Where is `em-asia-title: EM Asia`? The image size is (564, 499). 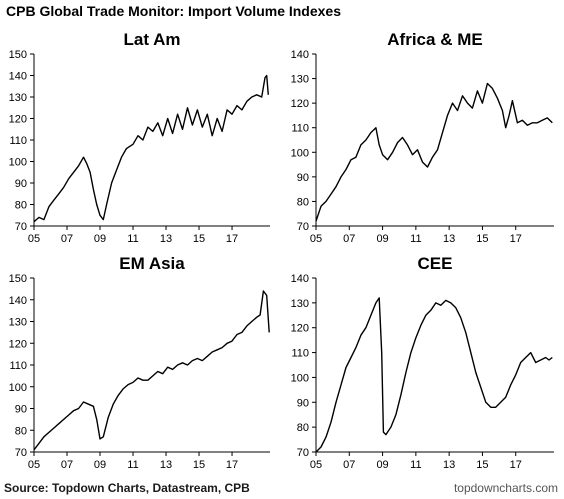
em-asia-title: EM Asia is located at coordinates (152, 263).